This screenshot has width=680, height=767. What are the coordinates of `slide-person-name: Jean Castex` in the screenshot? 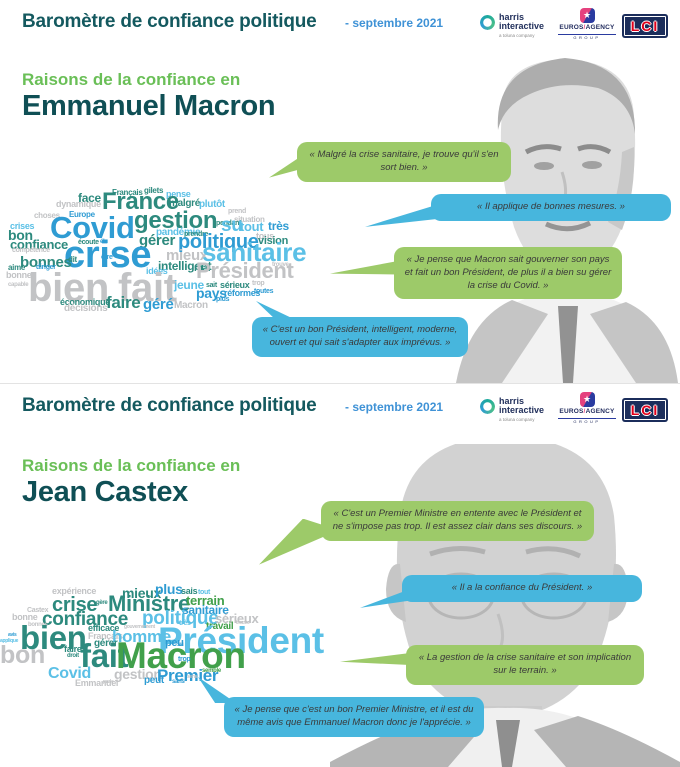 It's located at (105, 492).